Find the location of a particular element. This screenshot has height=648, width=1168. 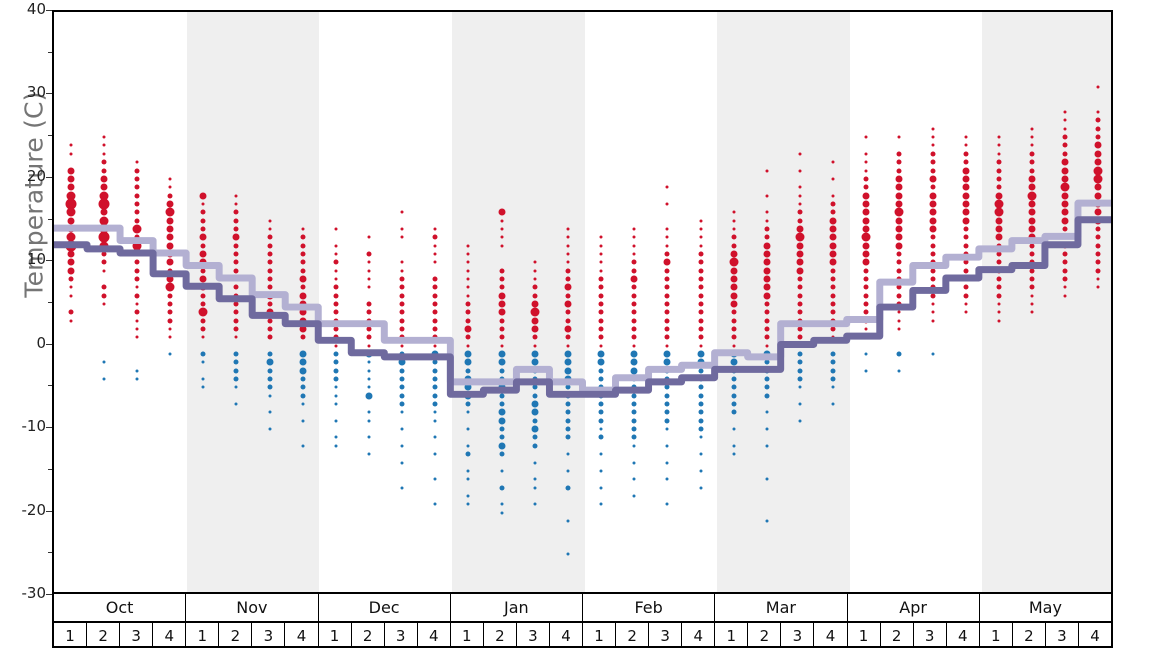

y-tick-mark-minor is located at coordinates (50, 469).